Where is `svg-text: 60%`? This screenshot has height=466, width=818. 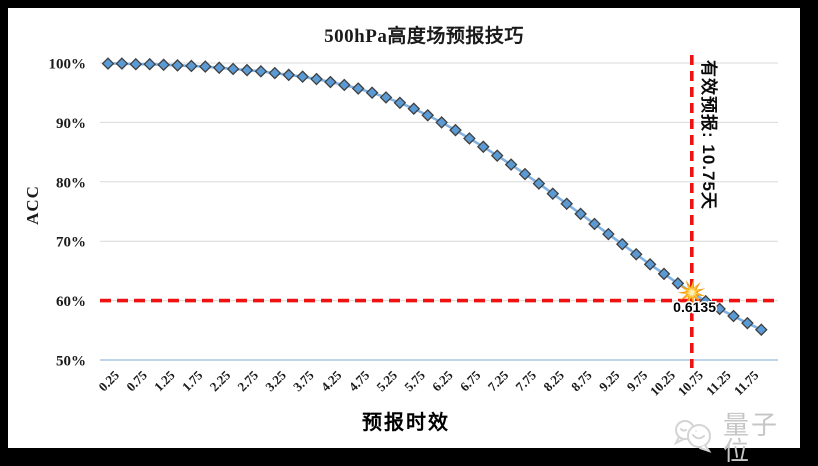 svg-text: 60% is located at coordinates (71, 302).